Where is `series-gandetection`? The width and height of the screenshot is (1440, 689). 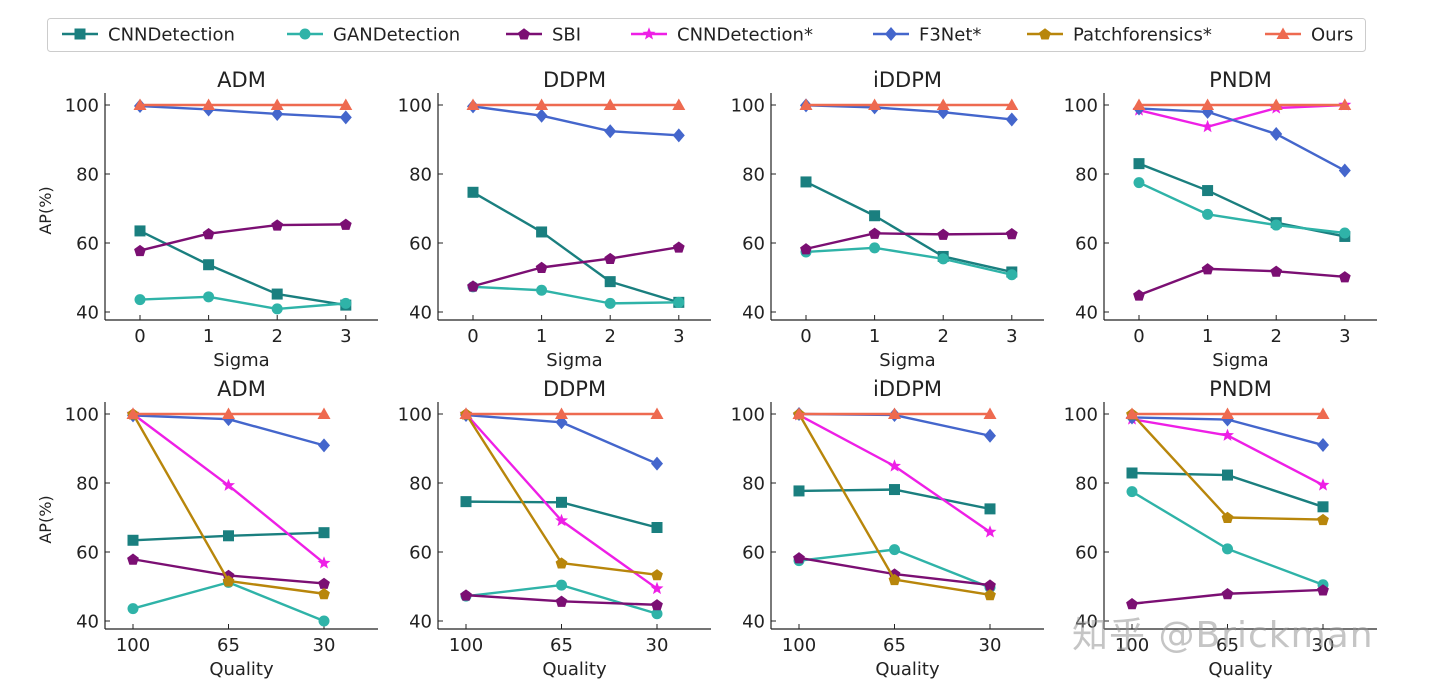
series-gandetection is located at coordinates (243, 303).